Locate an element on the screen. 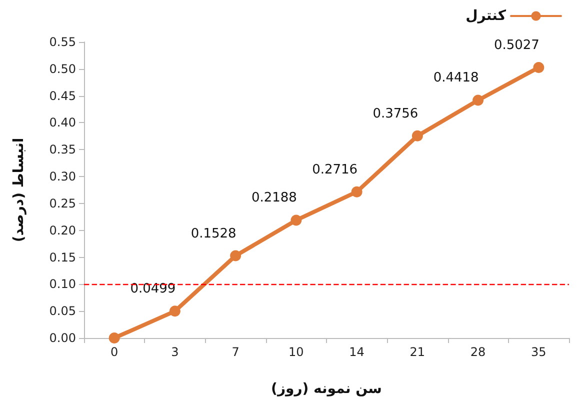  y-axis-title: انبساط (درصد) is located at coordinates (19, 190).